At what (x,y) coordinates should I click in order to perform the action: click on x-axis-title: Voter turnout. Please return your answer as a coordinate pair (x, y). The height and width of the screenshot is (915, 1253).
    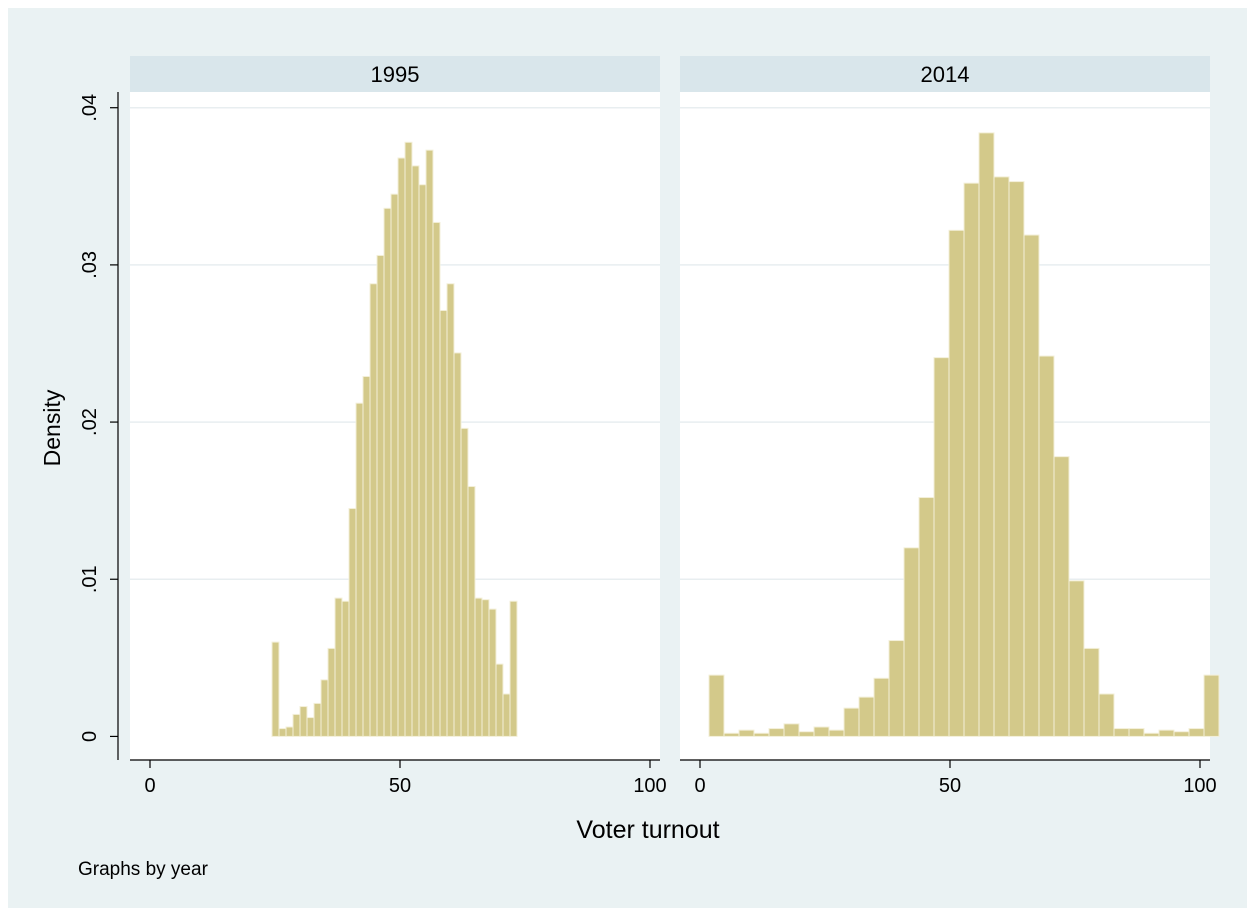
    Looking at the image, I should click on (647, 830).